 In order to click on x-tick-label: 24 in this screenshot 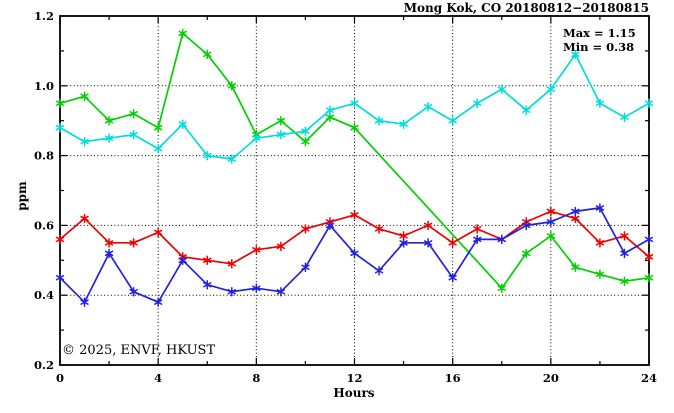, I will do `click(649, 378)`.